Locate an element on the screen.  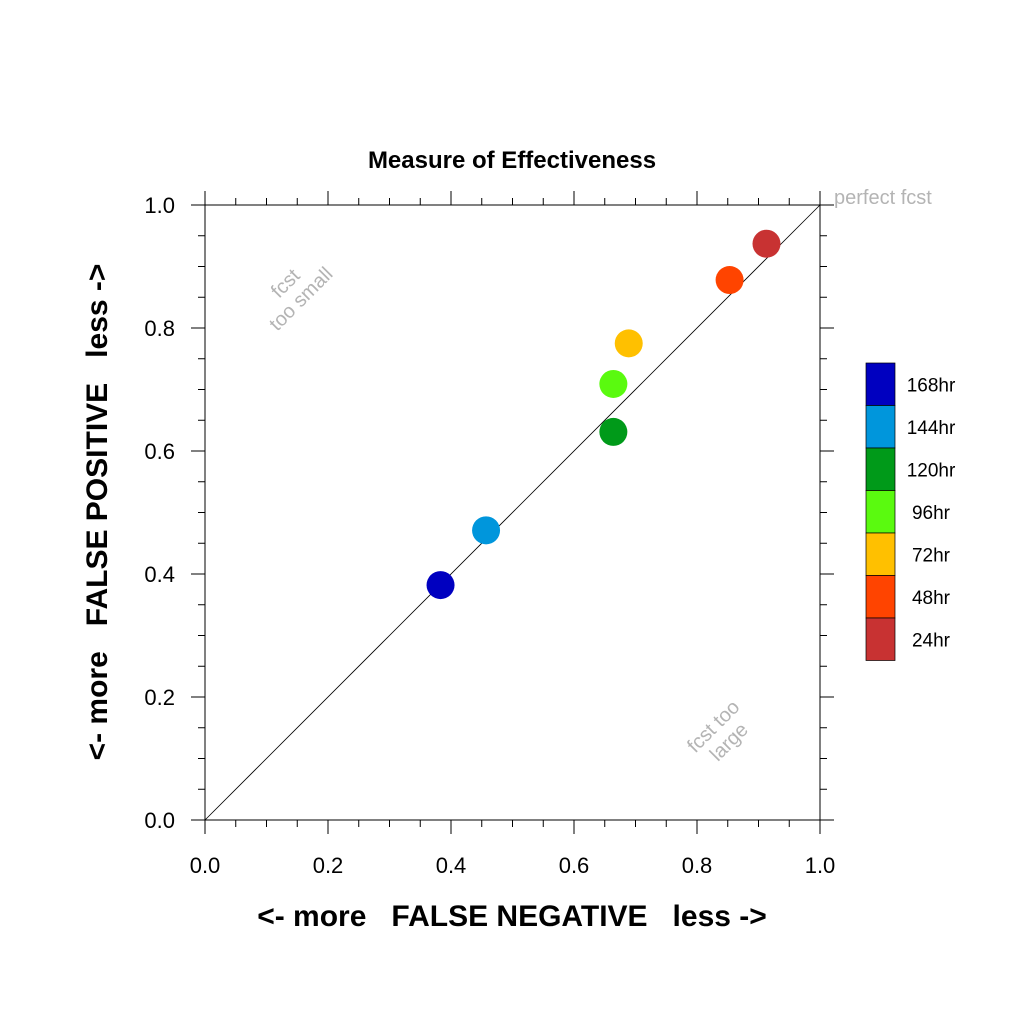
legend-label-24hr: 24hr is located at coordinates (931, 640).